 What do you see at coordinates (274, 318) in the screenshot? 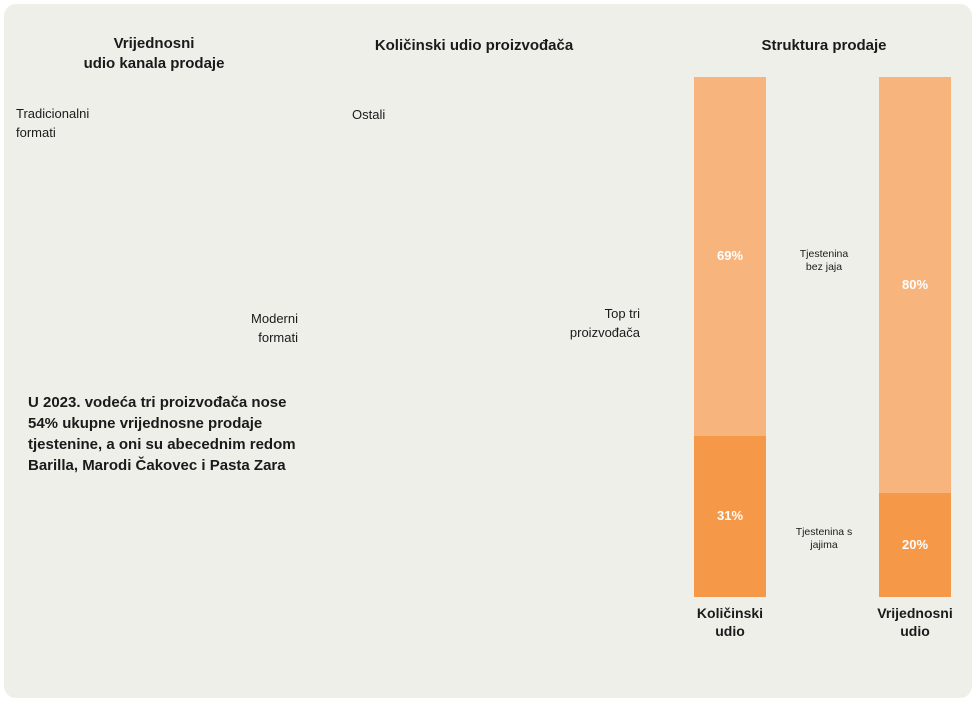
I see `pie1-label-line: Moderni` at bounding box center [274, 318].